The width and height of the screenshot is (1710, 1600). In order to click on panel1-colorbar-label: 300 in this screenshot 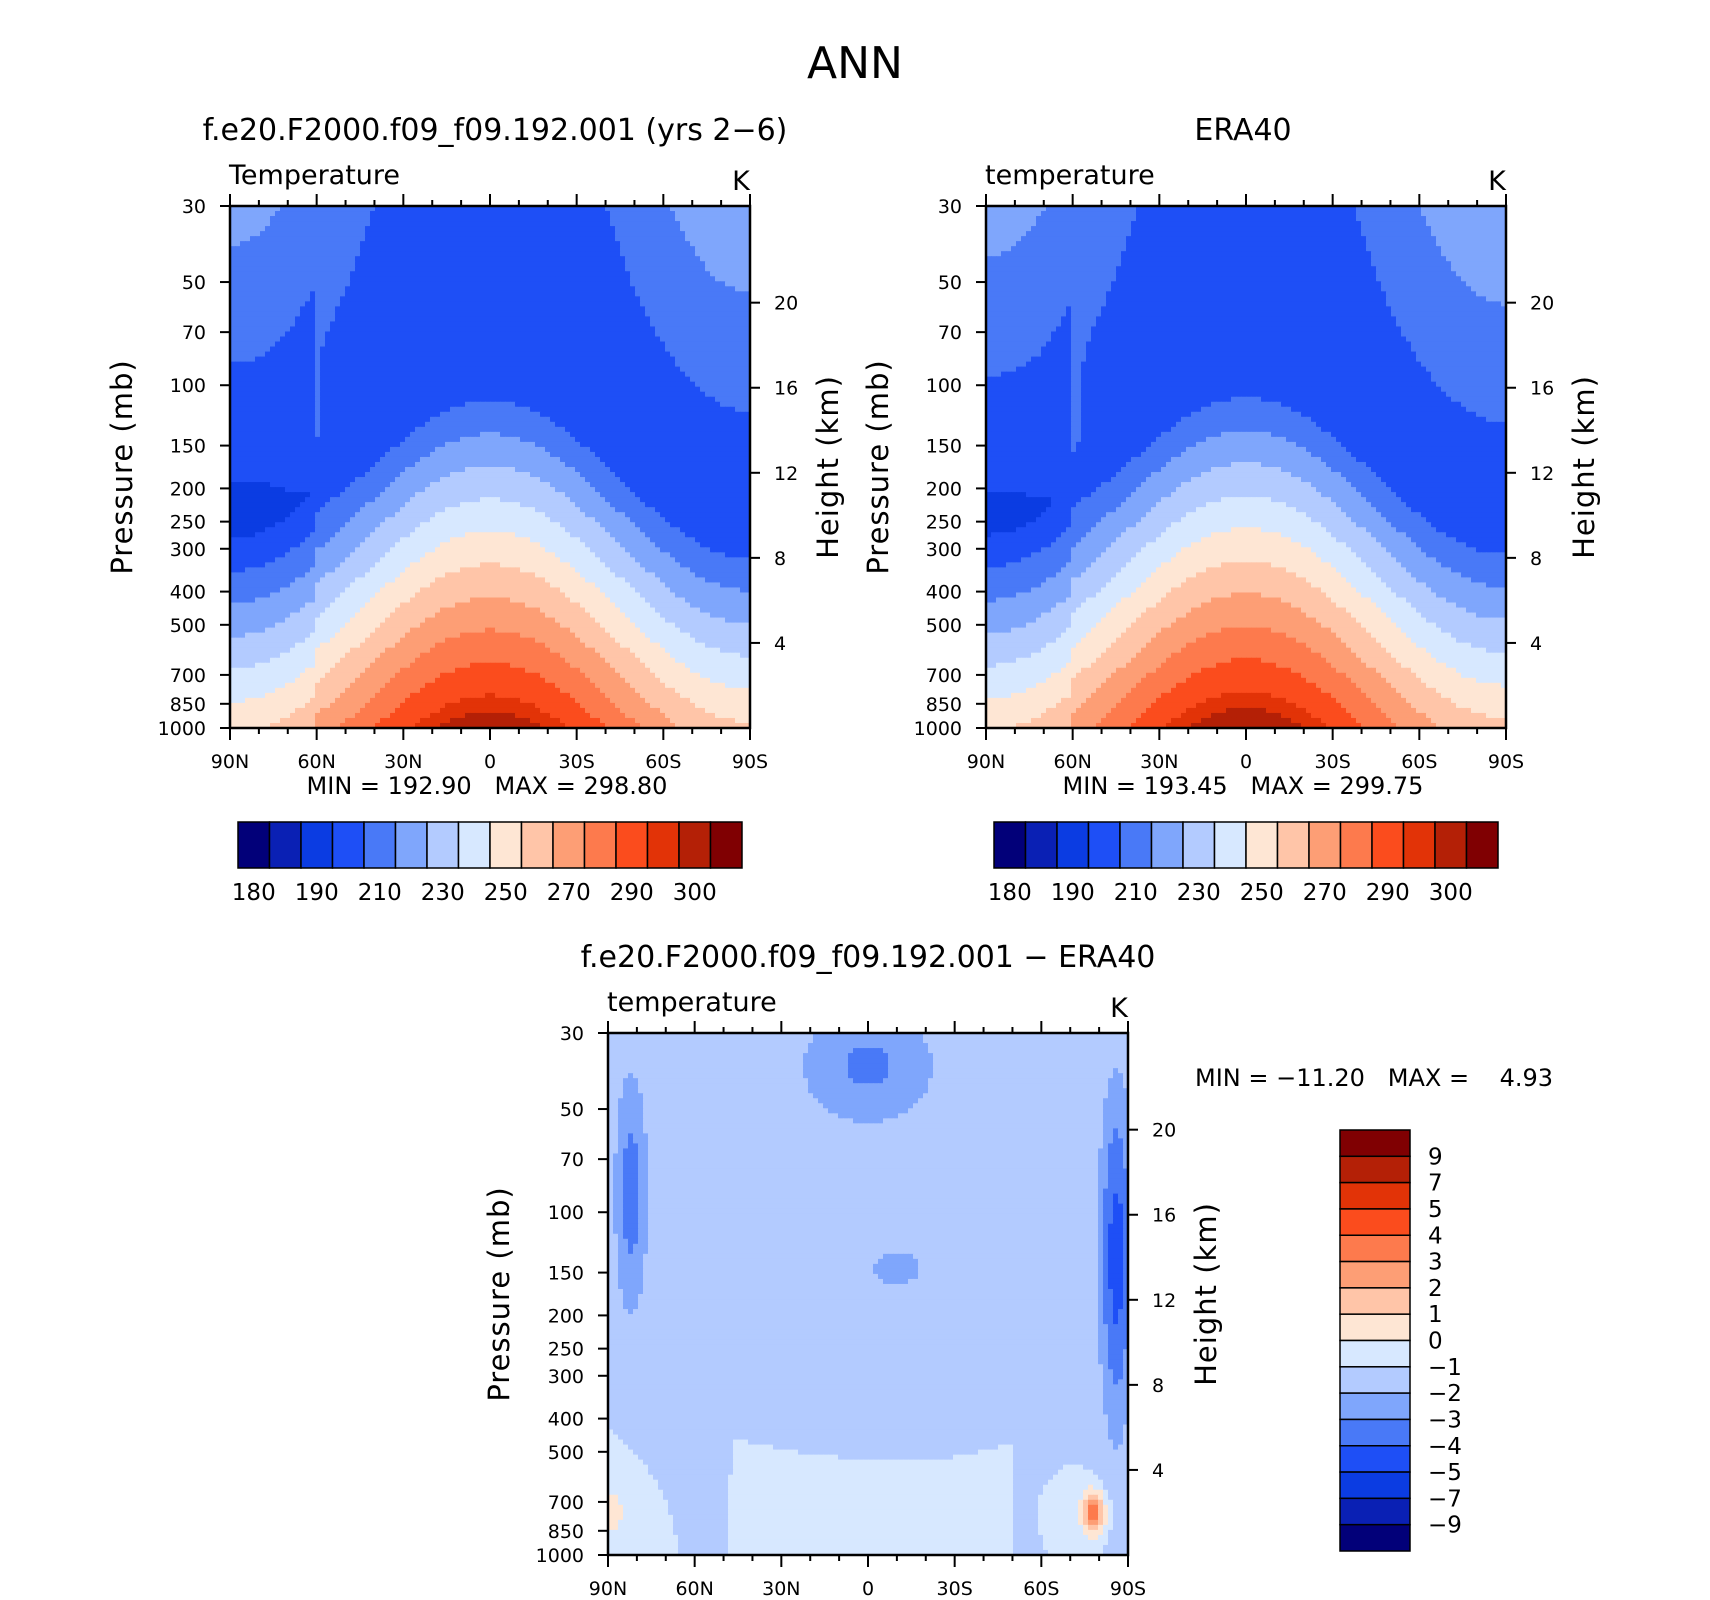, I will do `click(695, 893)`.